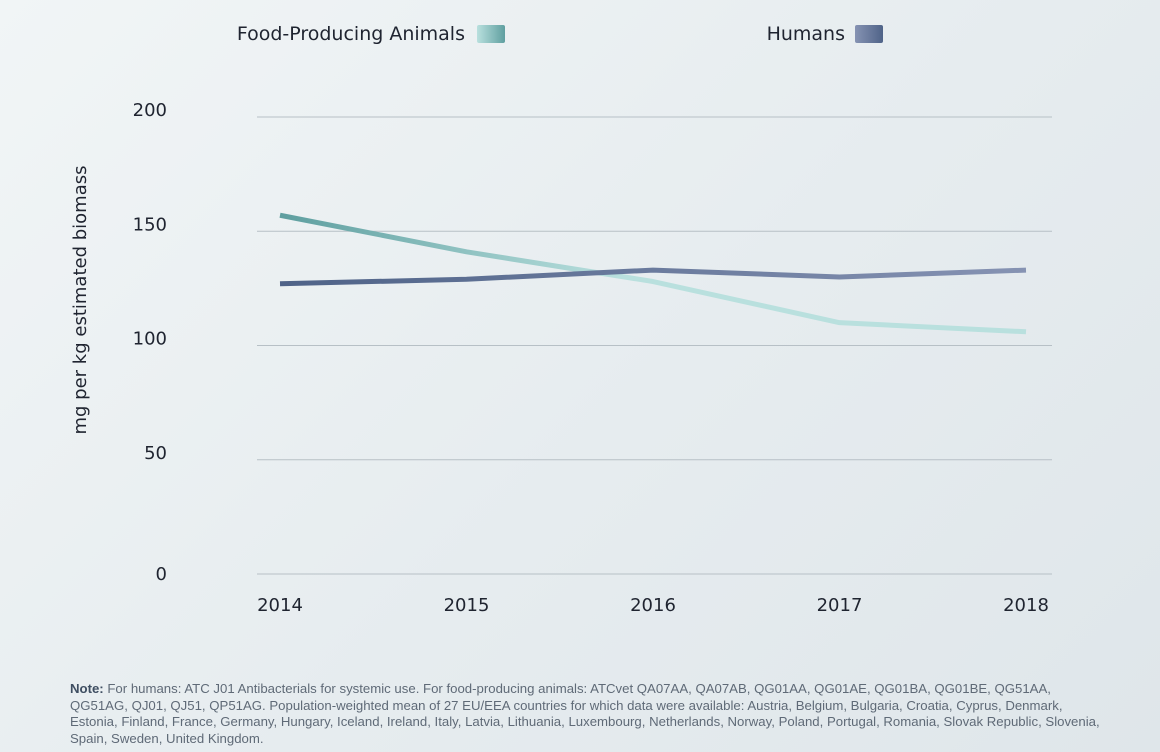  Describe the element at coordinates (80, 300) in the screenshot. I see `y-axis-label: mg per kg estimated biomass` at that location.